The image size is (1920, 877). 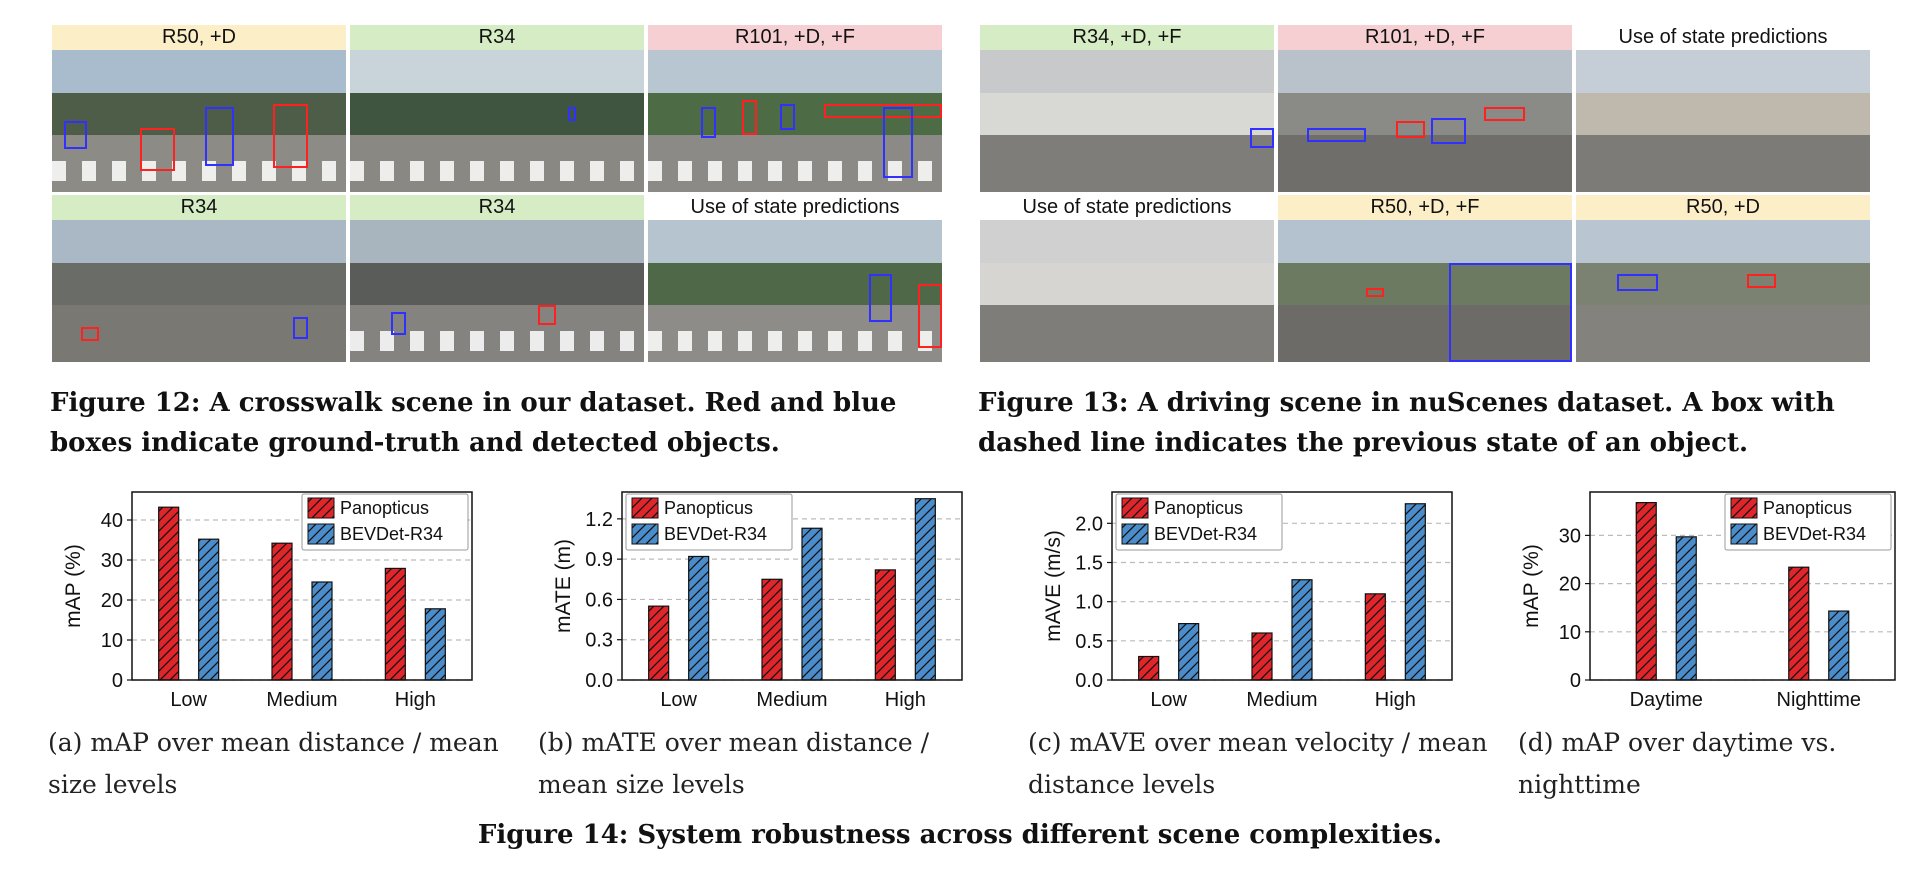 What do you see at coordinates (497, 37) in the screenshot?
I see `fig12-panel-tag: R34` at bounding box center [497, 37].